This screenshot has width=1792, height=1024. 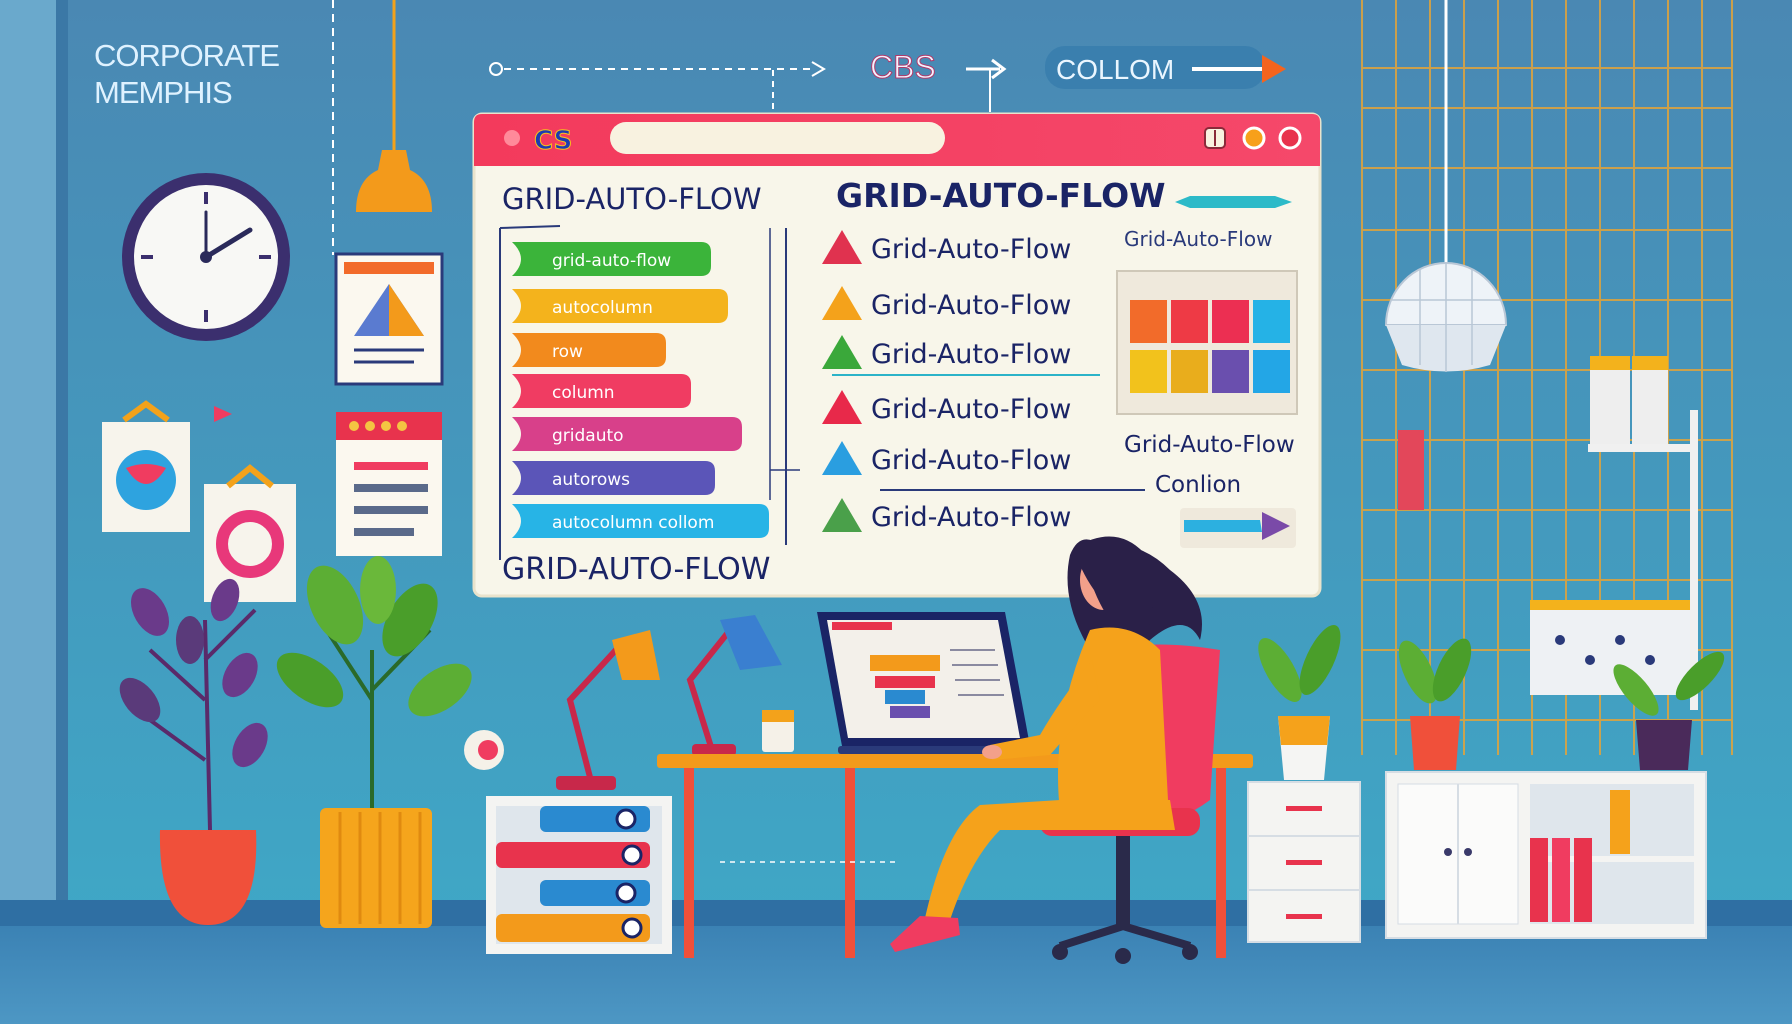 I want to click on wall-sign: CORPORATE MEMPHIS, so click(x=187, y=74).